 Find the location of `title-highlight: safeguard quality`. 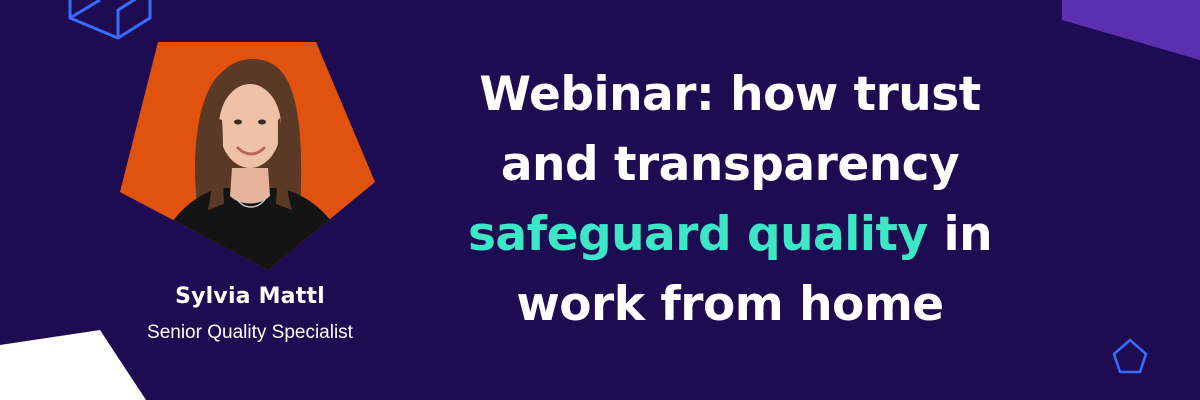

title-highlight: safeguard quality is located at coordinates (697, 234).